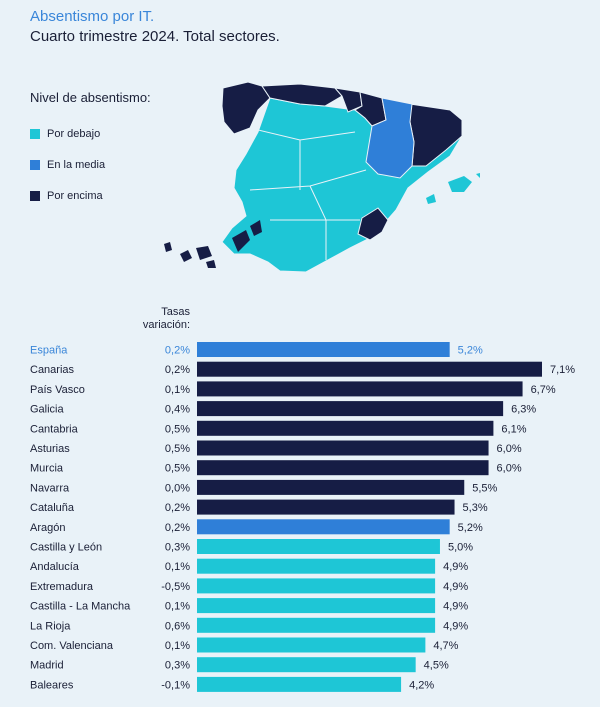  I want to click on category-label: Galicia, so click(47, 410).